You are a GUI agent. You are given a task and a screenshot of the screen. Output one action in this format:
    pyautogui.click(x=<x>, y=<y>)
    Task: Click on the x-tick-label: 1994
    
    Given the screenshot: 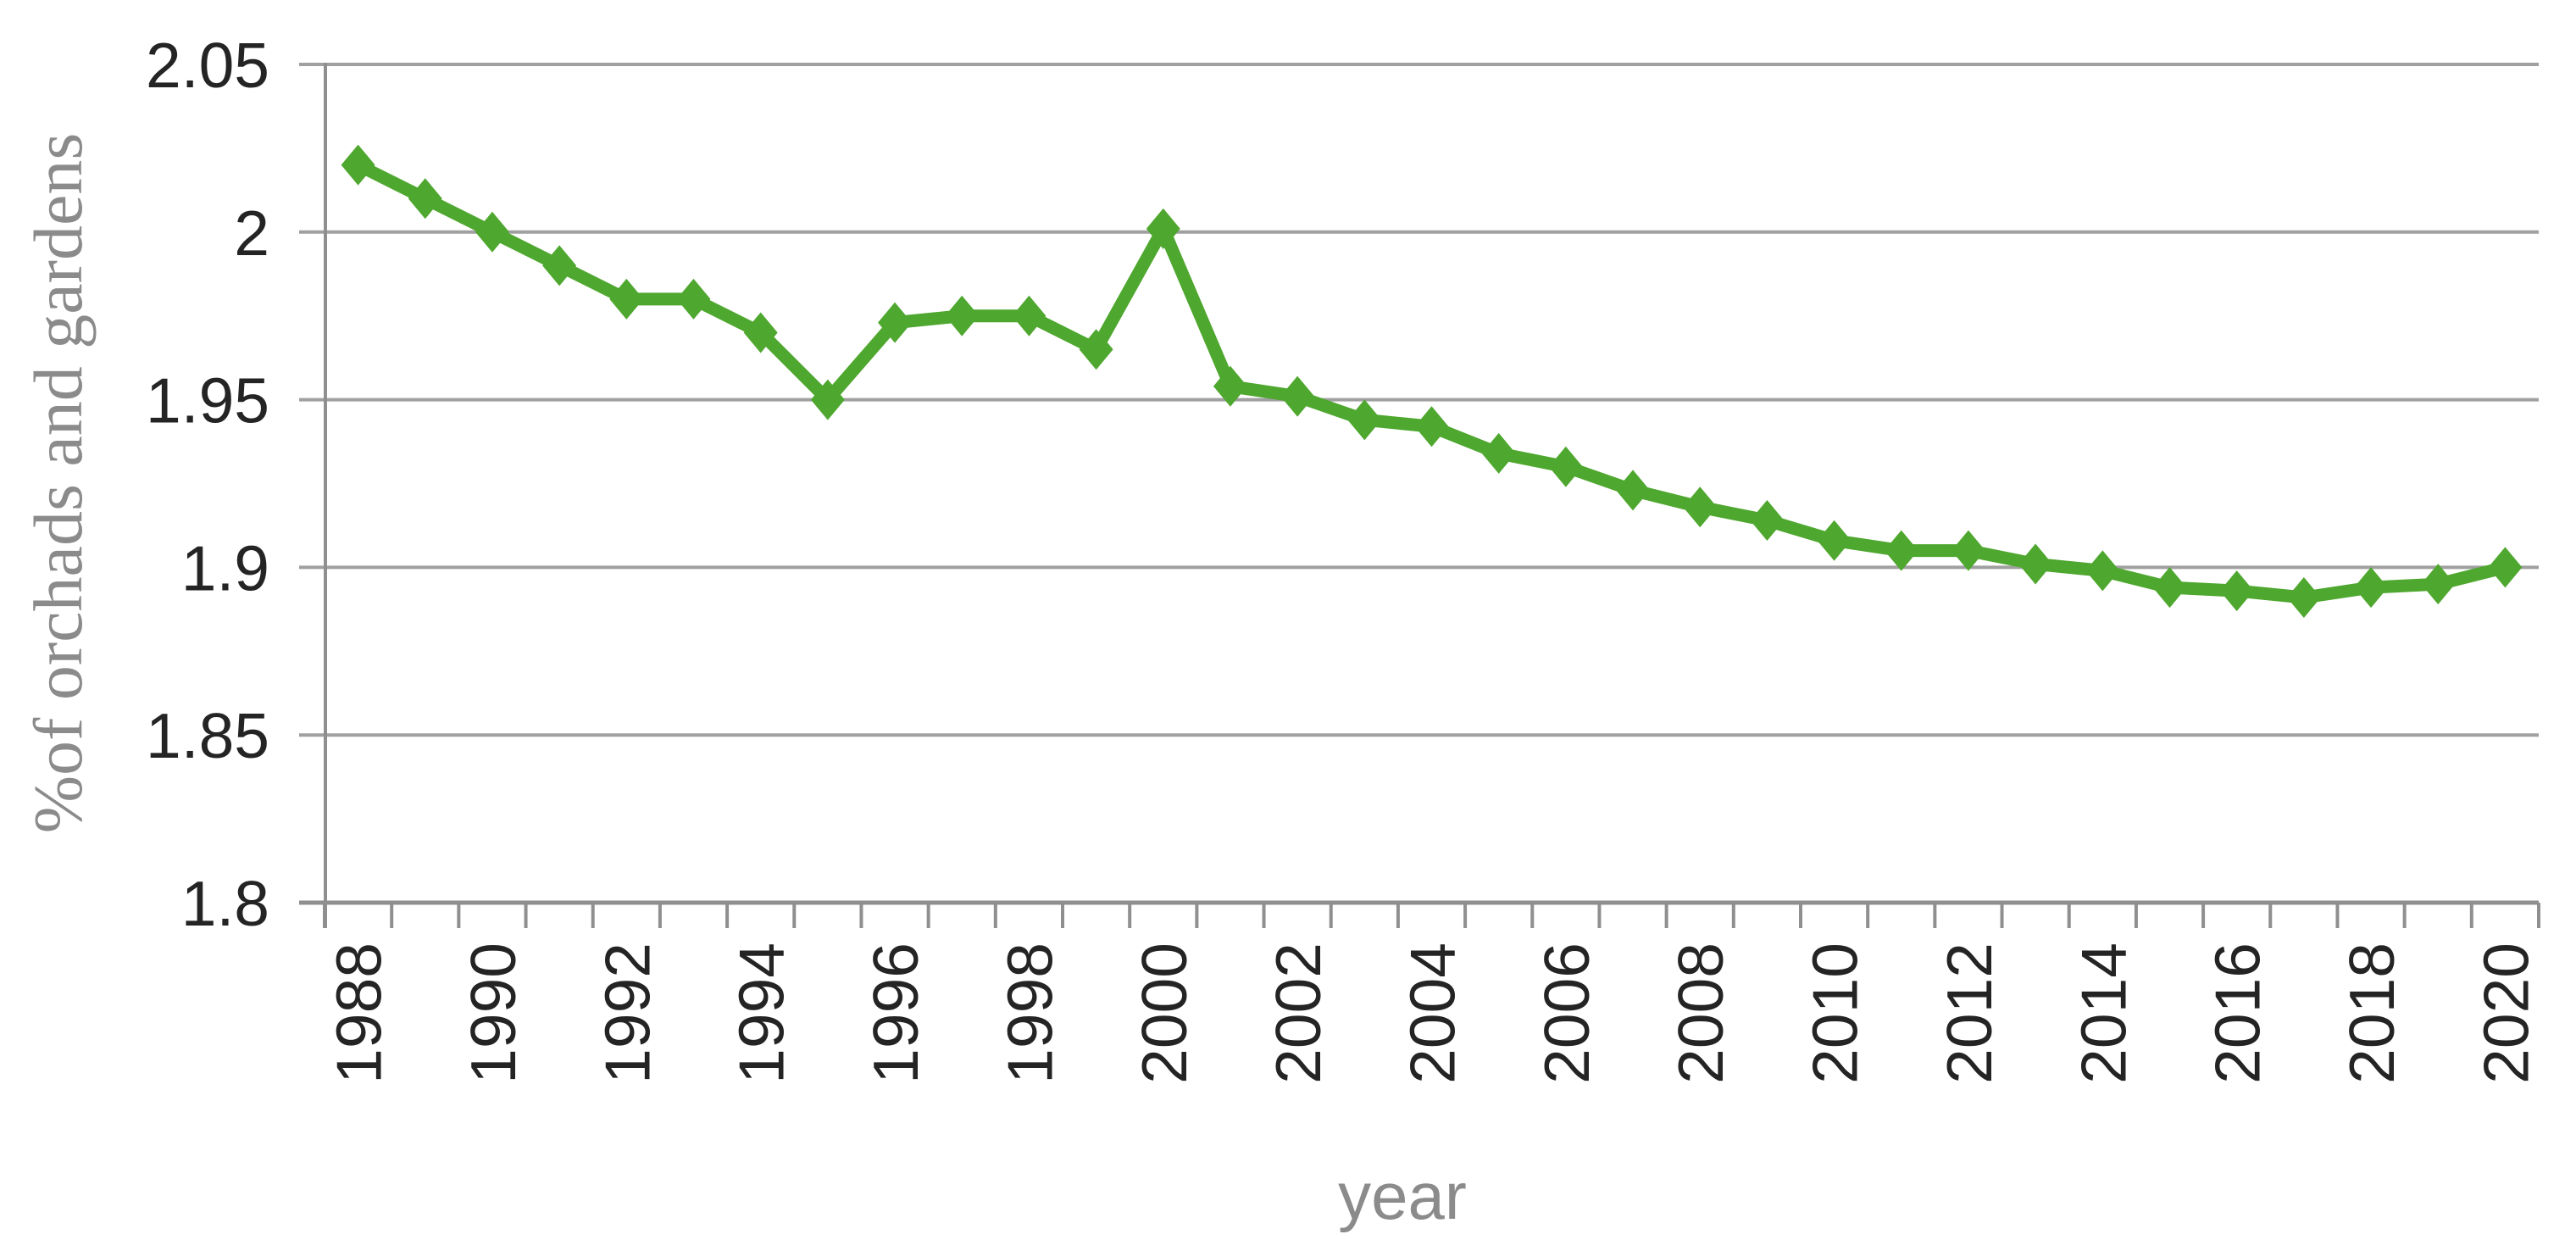 What is the action you would take?
    pyautogui.click(x=761, y=1013)
    